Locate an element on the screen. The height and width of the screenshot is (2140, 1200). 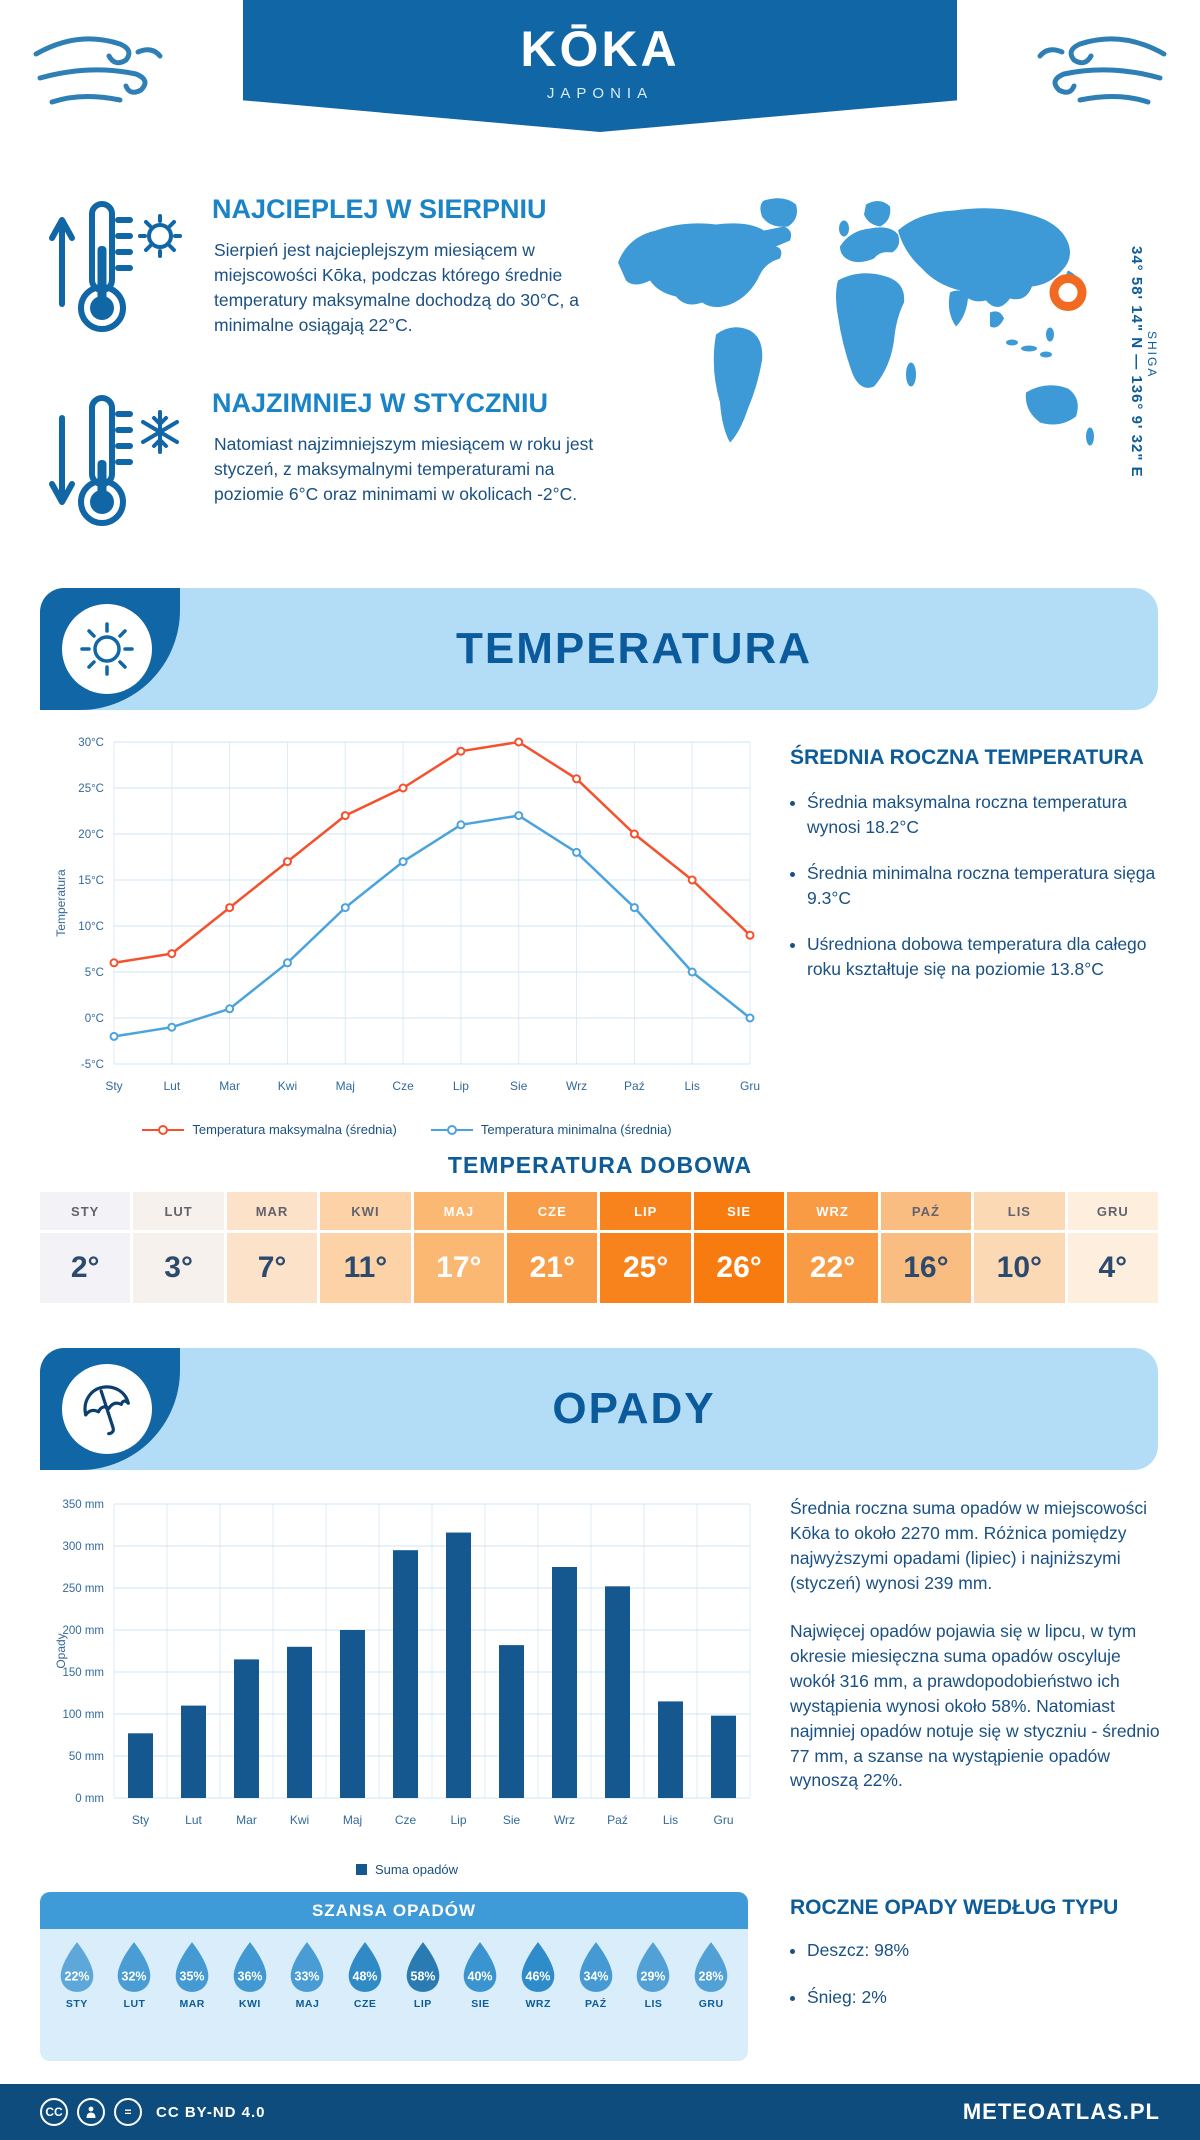
rain-chance-item: 48% CZE is located at coordinates (365, 1997).